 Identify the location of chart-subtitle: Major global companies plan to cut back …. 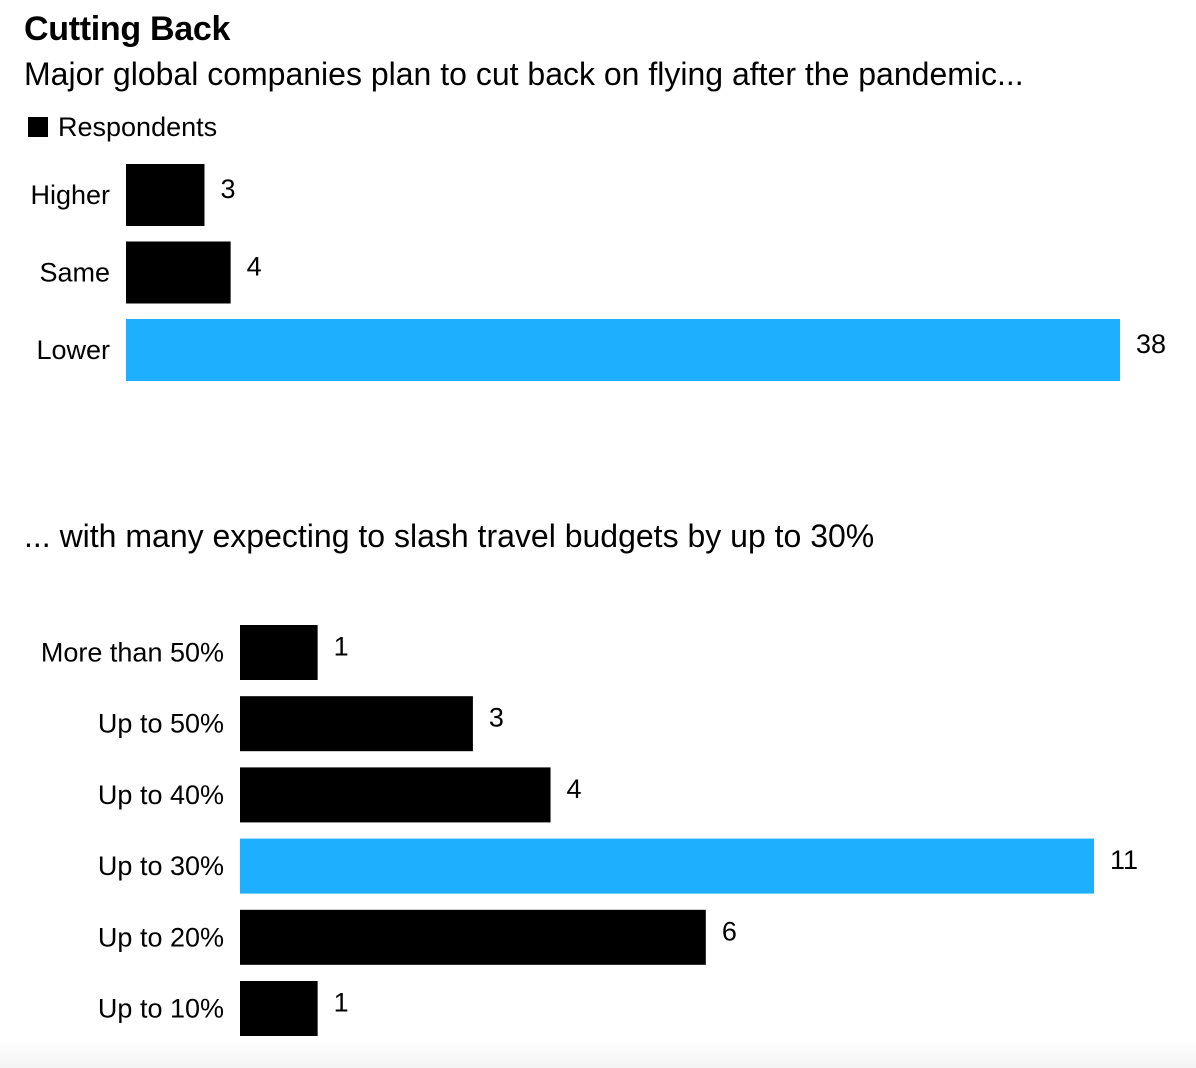
(524, 74).